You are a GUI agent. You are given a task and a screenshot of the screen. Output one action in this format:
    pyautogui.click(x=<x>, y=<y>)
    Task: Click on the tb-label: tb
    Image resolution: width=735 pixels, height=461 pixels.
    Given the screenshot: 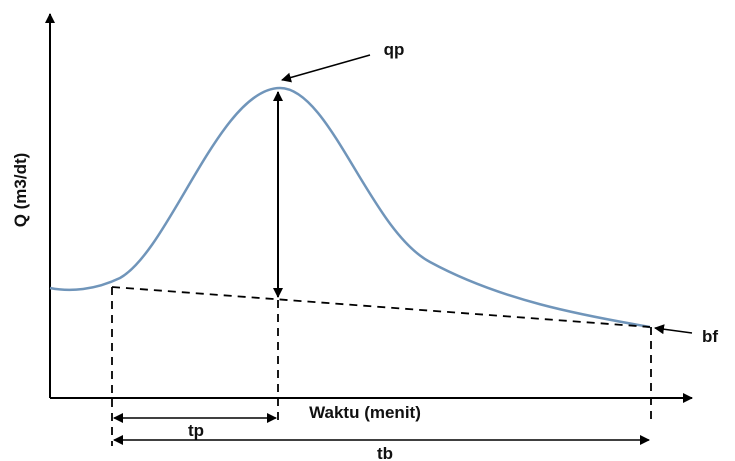 What is the action you would take?
    pyautogui.click(x=385, y=452)
    